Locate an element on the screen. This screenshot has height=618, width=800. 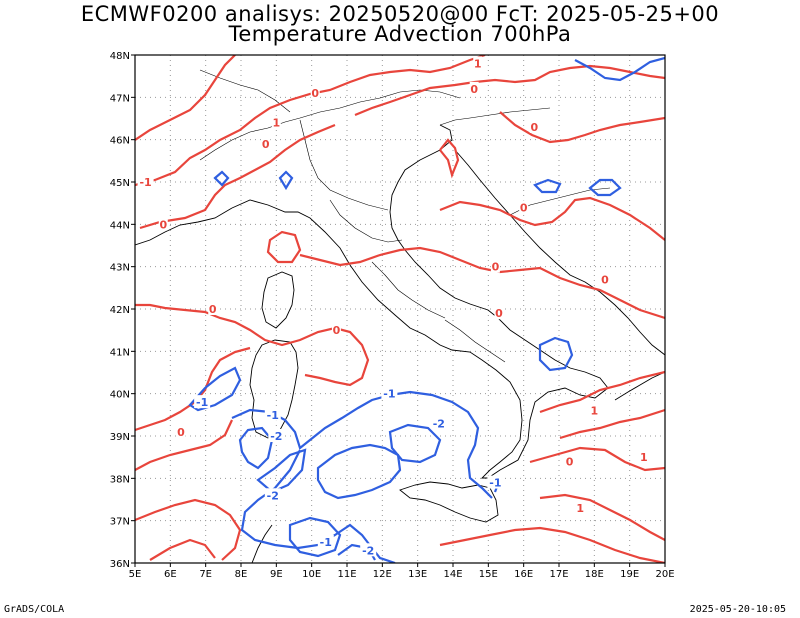
lon-tick-label: 18E is located at coordinates (594, 574).